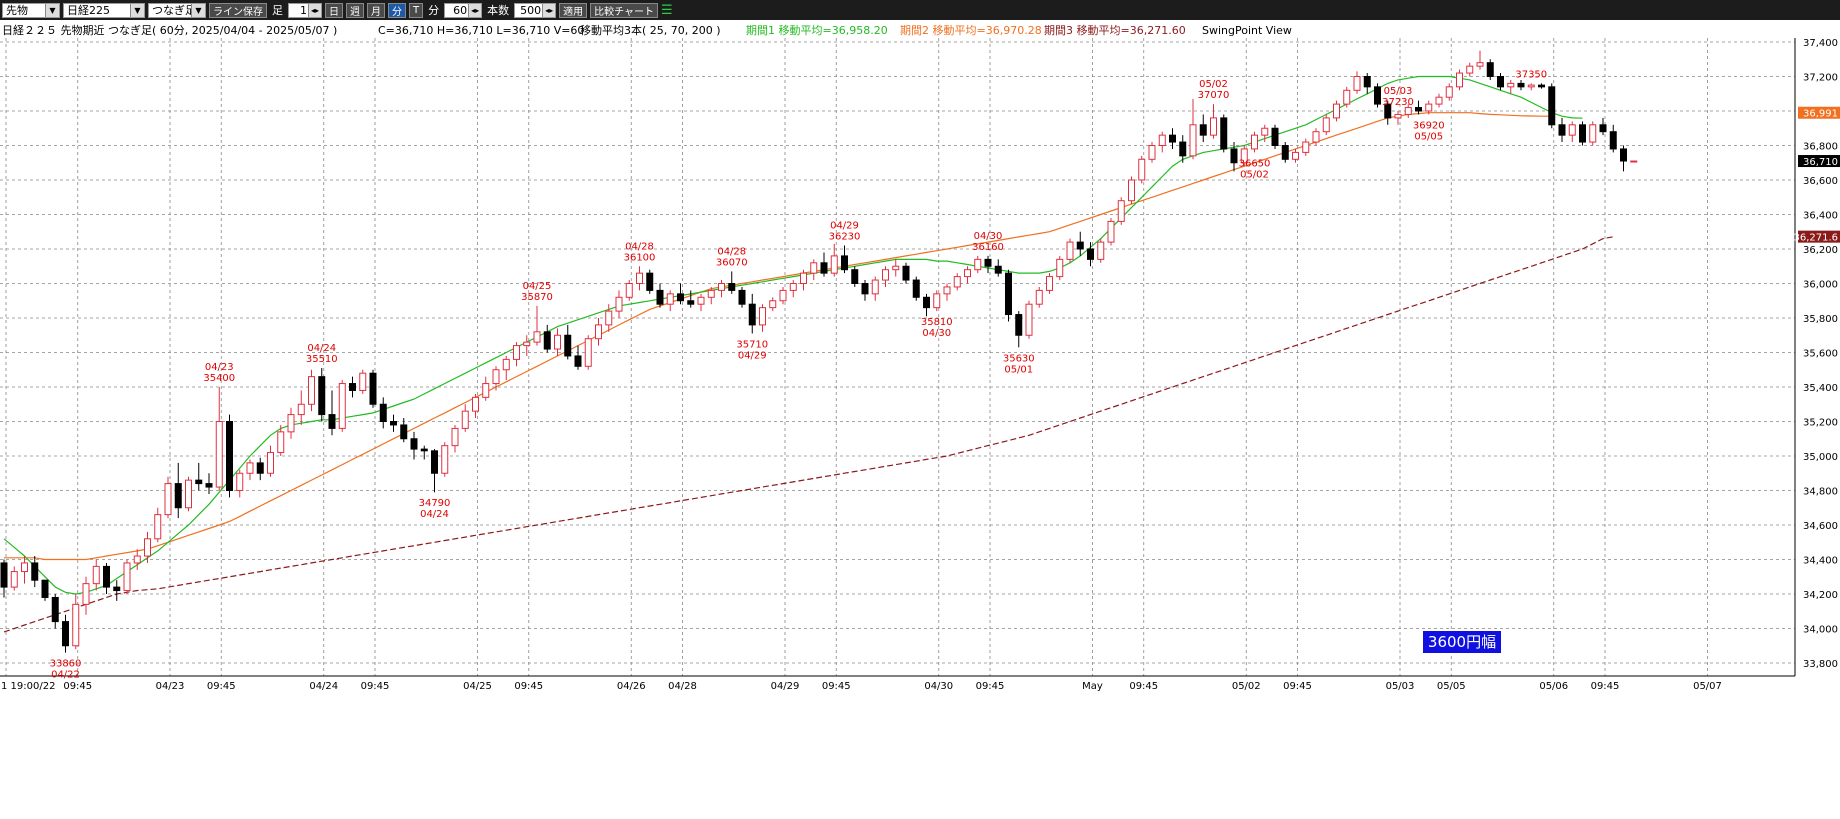 The height and width of the screenshot is (819, 1840). What do you see at coordinates (463, 10) in the screenshot?
I see `interval-input: 60 ◂▸` at bounding box center [463, 10].